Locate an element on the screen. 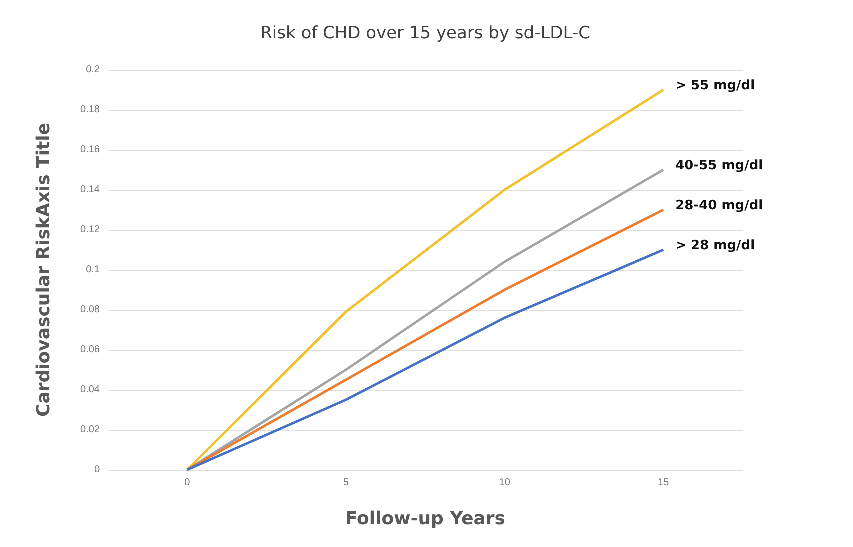 The width and height of the screenshot is (853, 547). x-tick-label: 0 is located at coordinates (187, 483).